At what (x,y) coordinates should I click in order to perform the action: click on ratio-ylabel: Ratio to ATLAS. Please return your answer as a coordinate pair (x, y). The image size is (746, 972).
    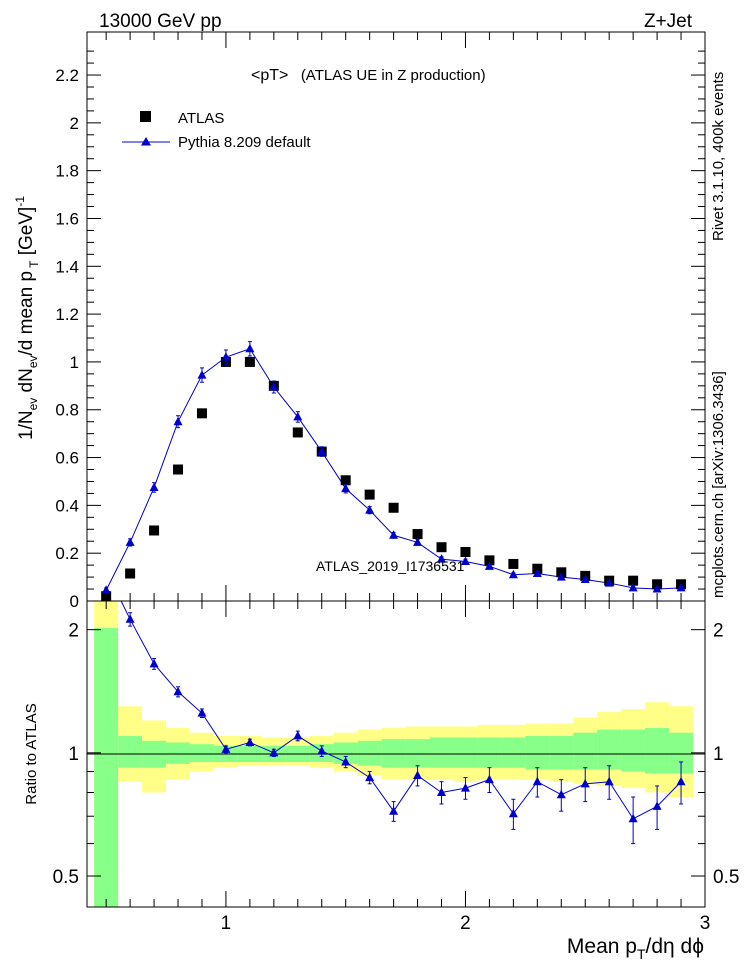
    Looking at the image, I should click on (31, 753).